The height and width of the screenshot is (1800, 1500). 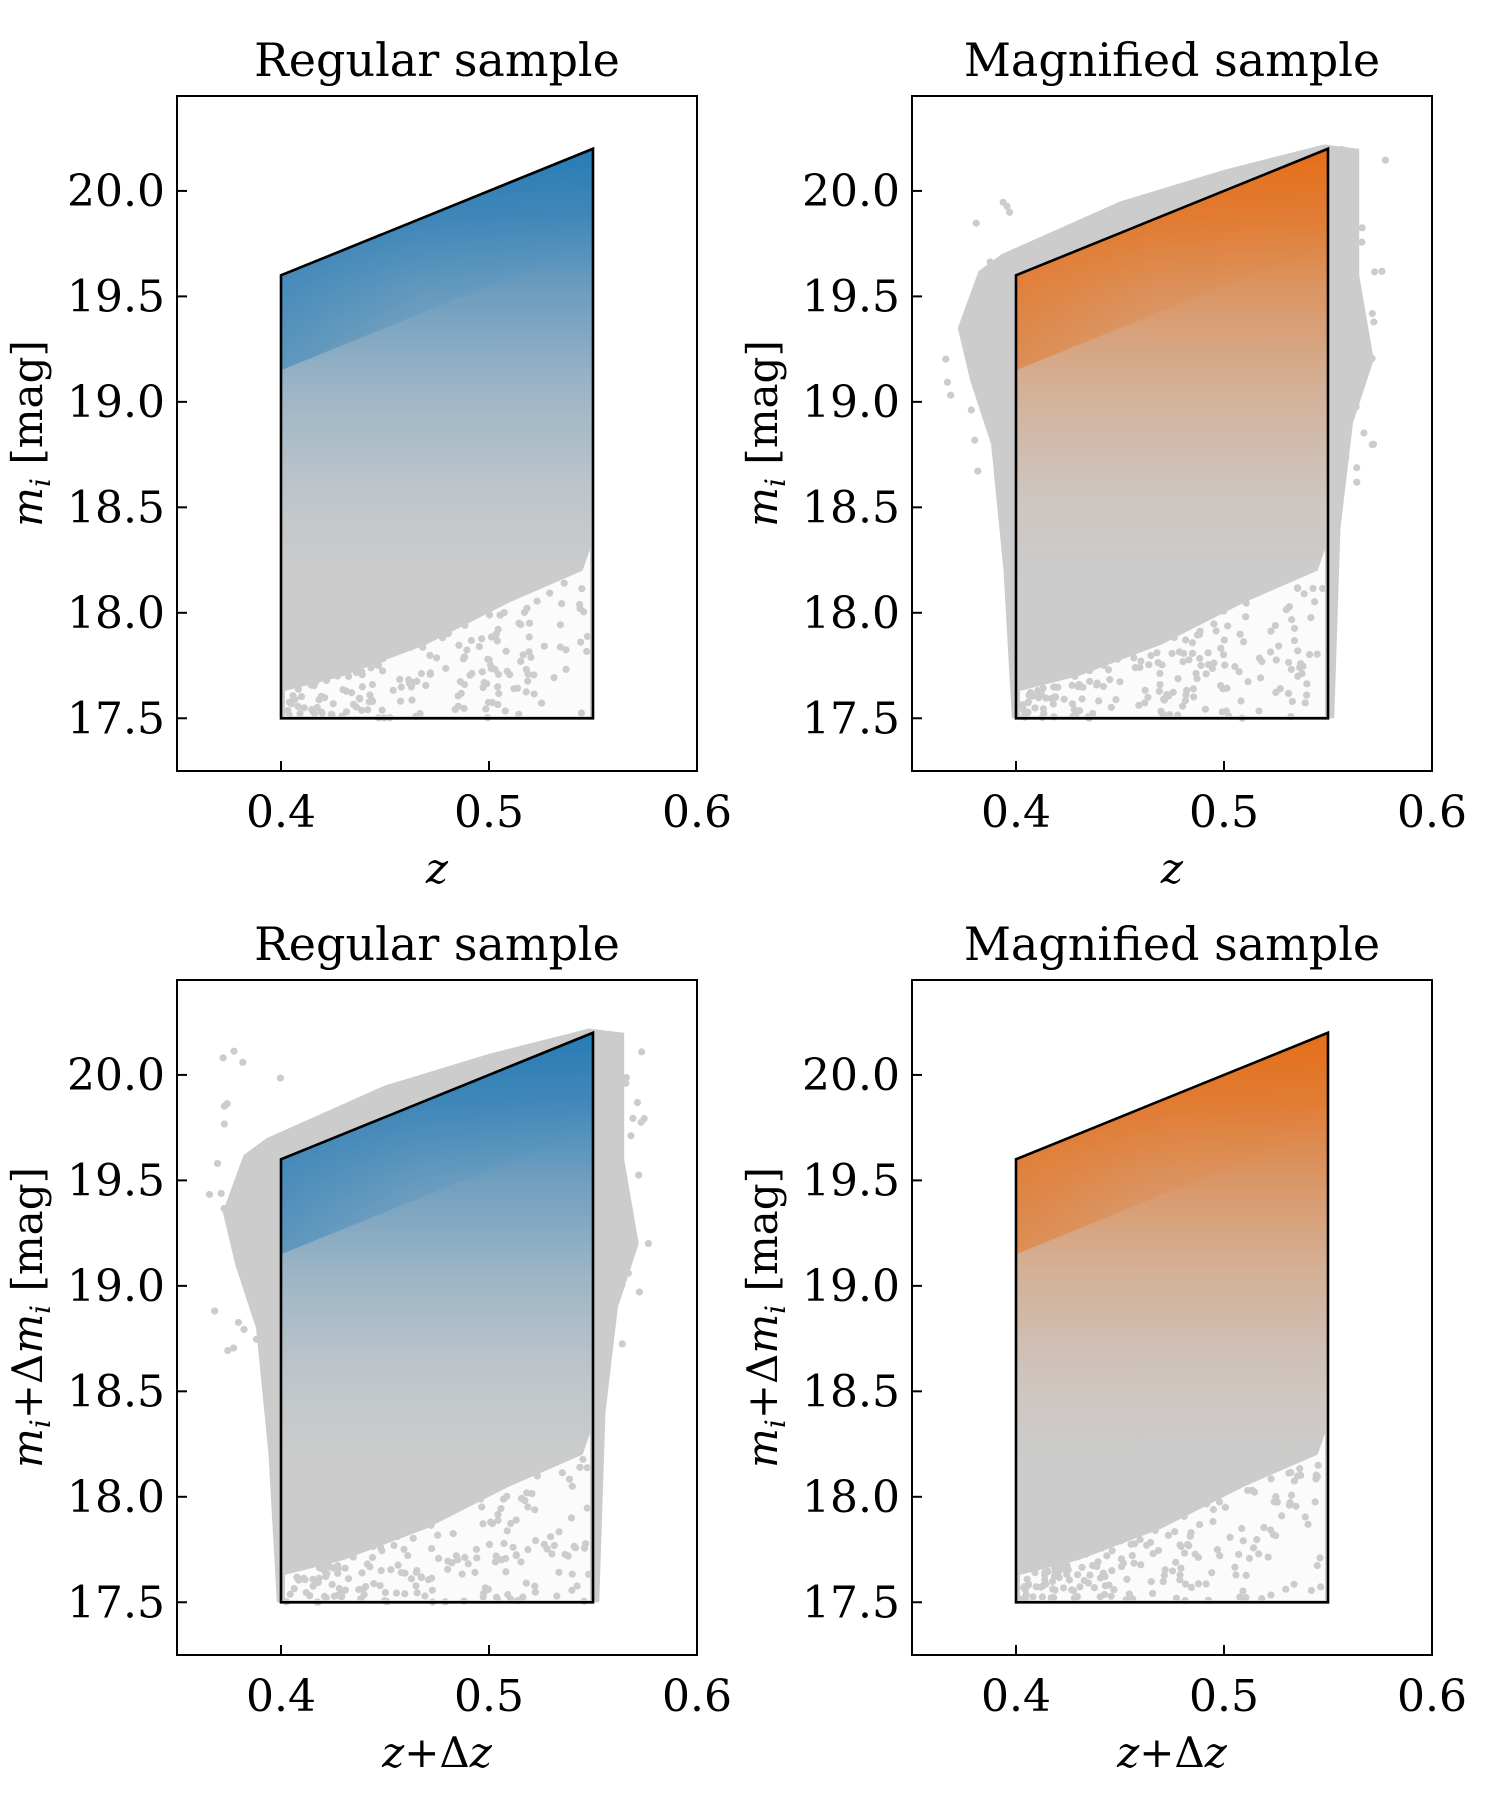 What do you see at coordinates (851, 1075) in the screenshot?
I see `y-tick-label: 20.0` at bounding box center [851, 1075].